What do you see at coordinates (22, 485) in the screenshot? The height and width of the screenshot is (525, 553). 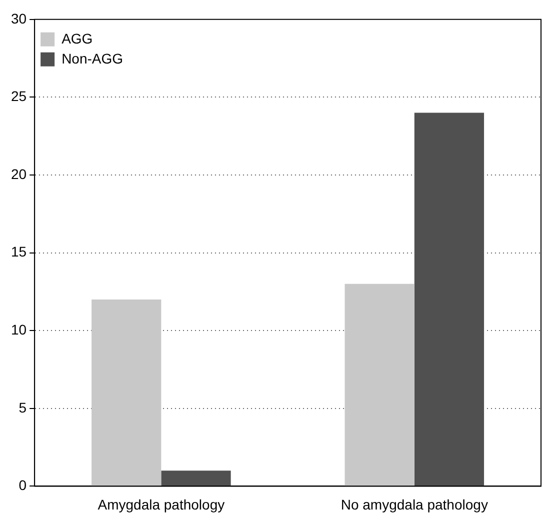 I see `y-tick-label: 0` at bounding box center [22, 485].